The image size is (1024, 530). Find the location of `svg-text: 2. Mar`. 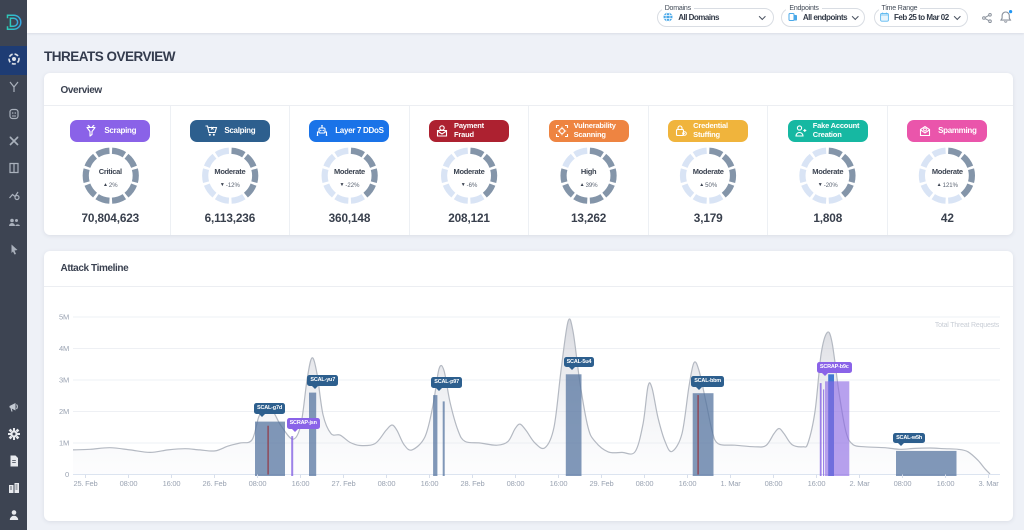

svg-text: 2. Mar is located at coordinates (859, 483).